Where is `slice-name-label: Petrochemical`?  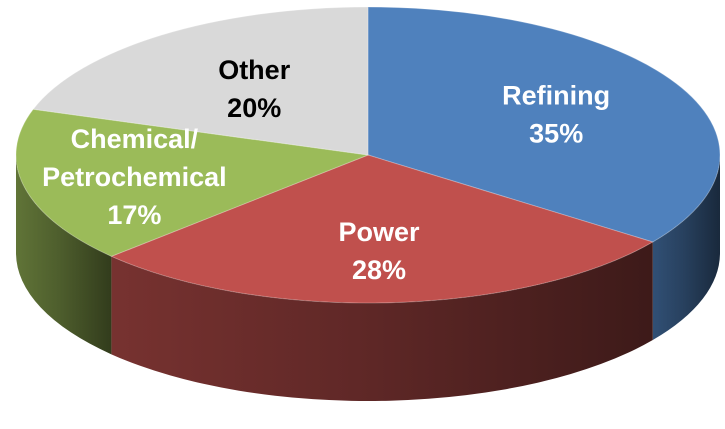 slice-name-label: Petrochemical is located at coordinates (134, 177).